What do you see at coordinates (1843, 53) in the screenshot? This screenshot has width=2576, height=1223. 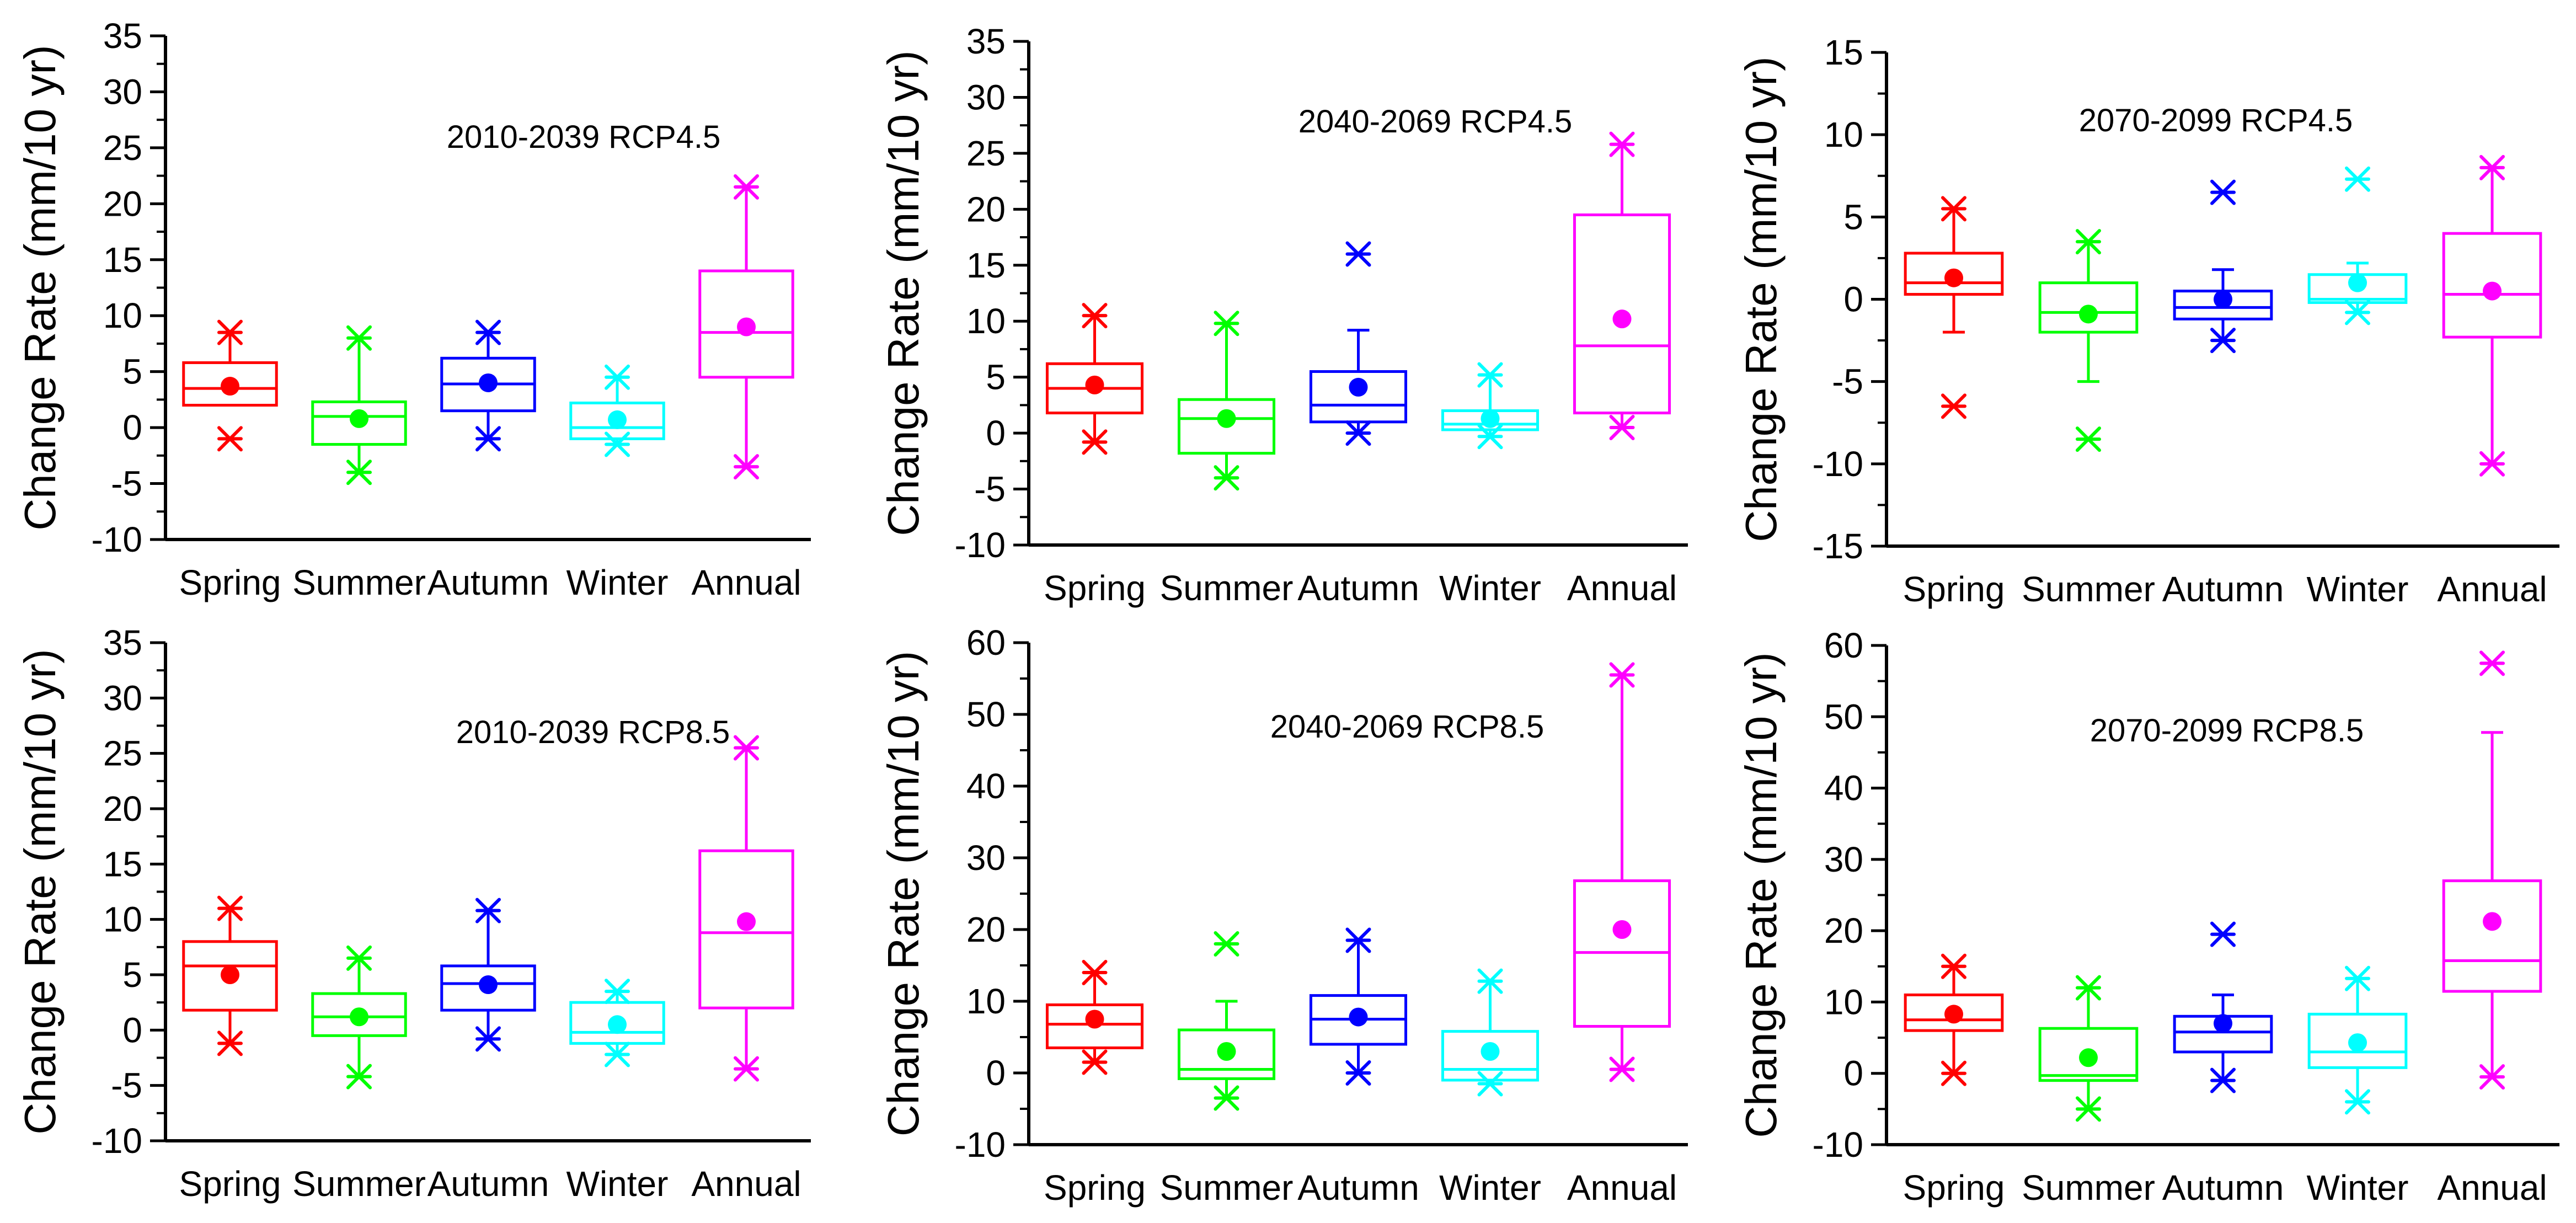 I see `y-tick-label: 15` at bounding box center [1843, 53].